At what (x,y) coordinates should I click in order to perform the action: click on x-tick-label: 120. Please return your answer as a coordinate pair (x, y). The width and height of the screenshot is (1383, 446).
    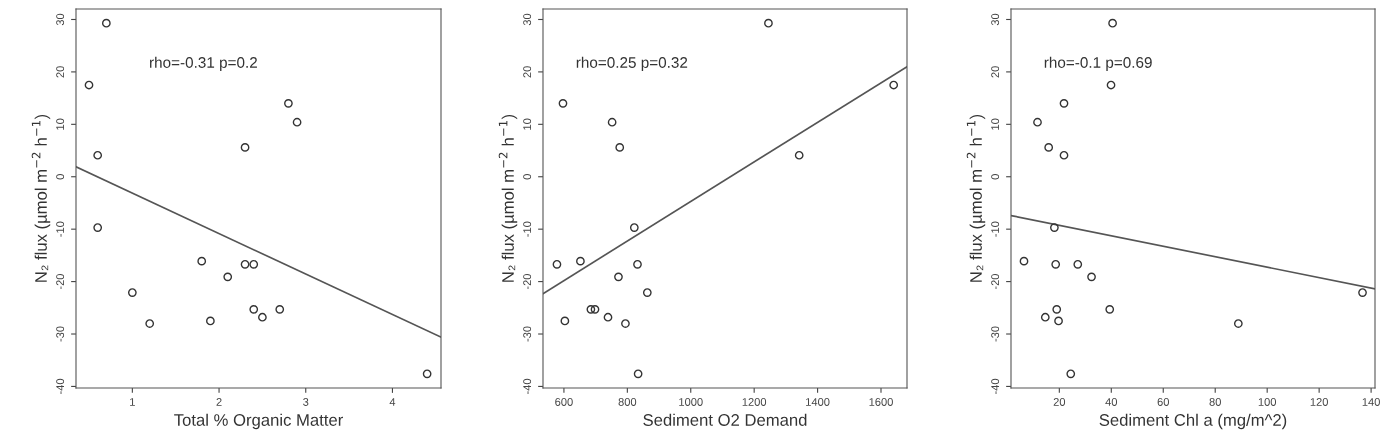
    Looking at the image, I should click on (1319, 402).